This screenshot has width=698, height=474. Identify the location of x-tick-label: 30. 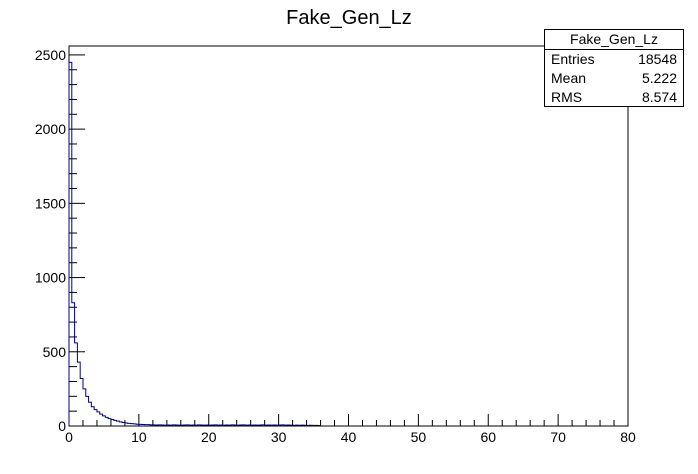
(279, 437).